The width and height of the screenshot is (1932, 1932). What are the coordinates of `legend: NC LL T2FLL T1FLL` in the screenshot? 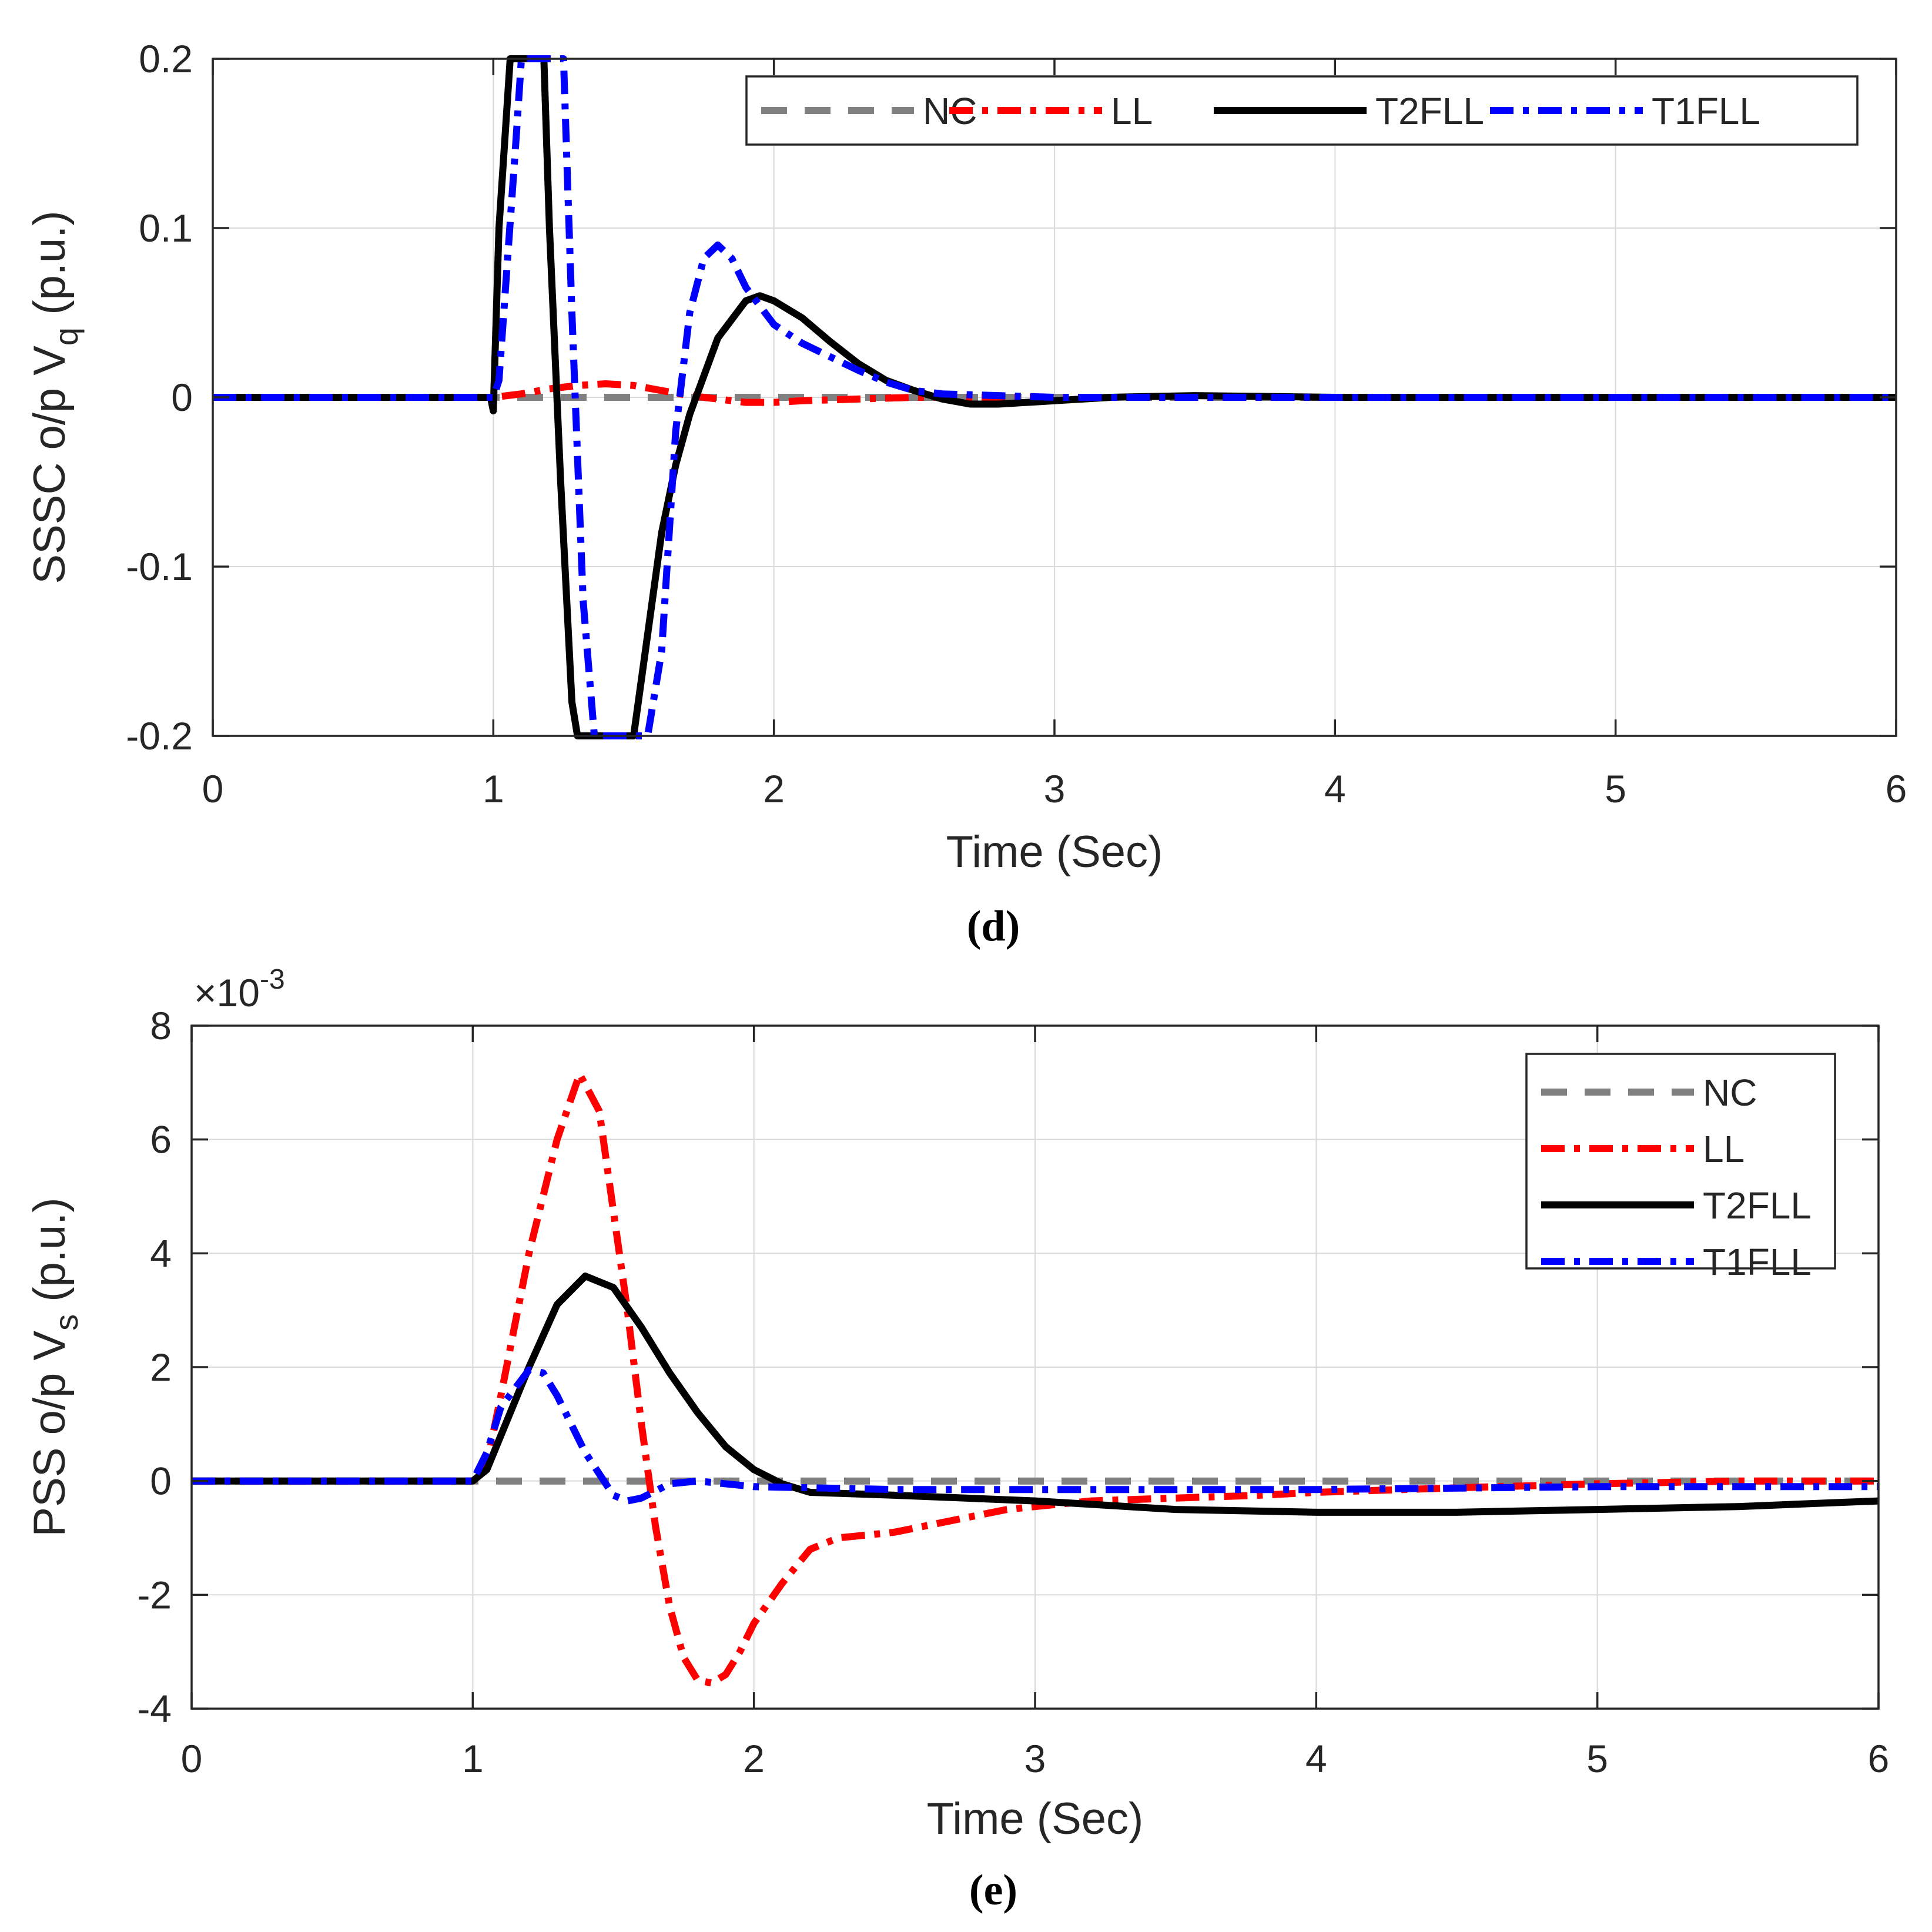 It's located at (1680, 1168).